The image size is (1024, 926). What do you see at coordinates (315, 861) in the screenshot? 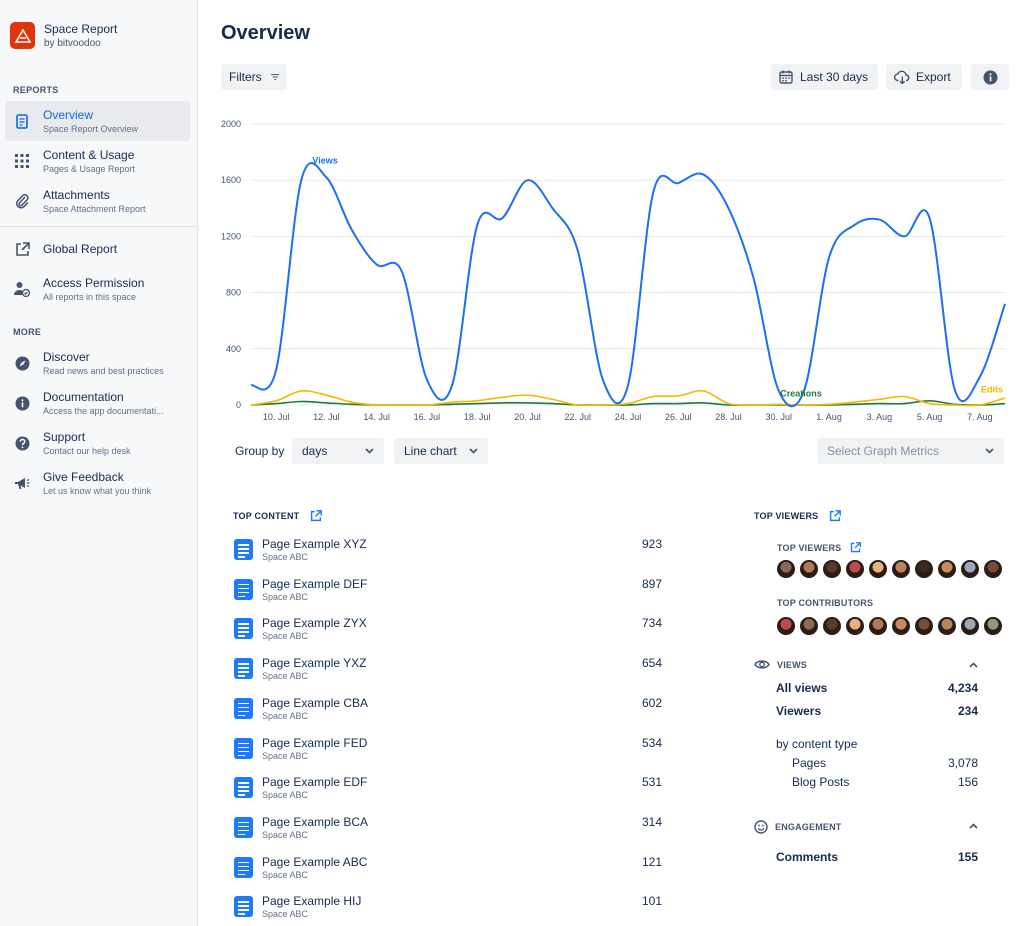
I see `content-title: Page Example ABC` at bounding box center [315, 861].